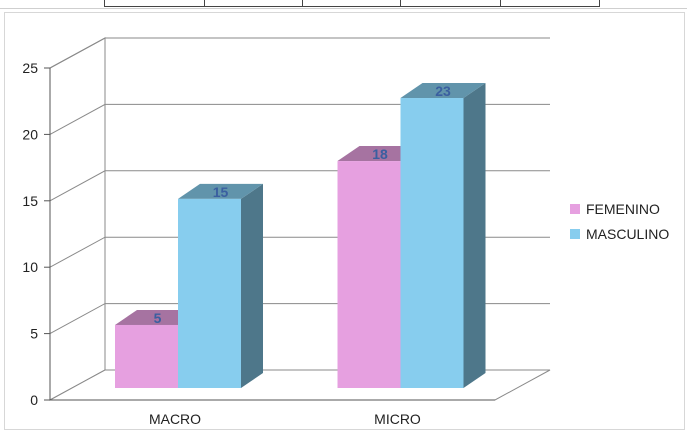 Image resolution: width=687 pixels, height=434 pixels. Describe the element at coordinates (627, 234) in the screenshot. I see `legend-label: MASCULINO` at that location.